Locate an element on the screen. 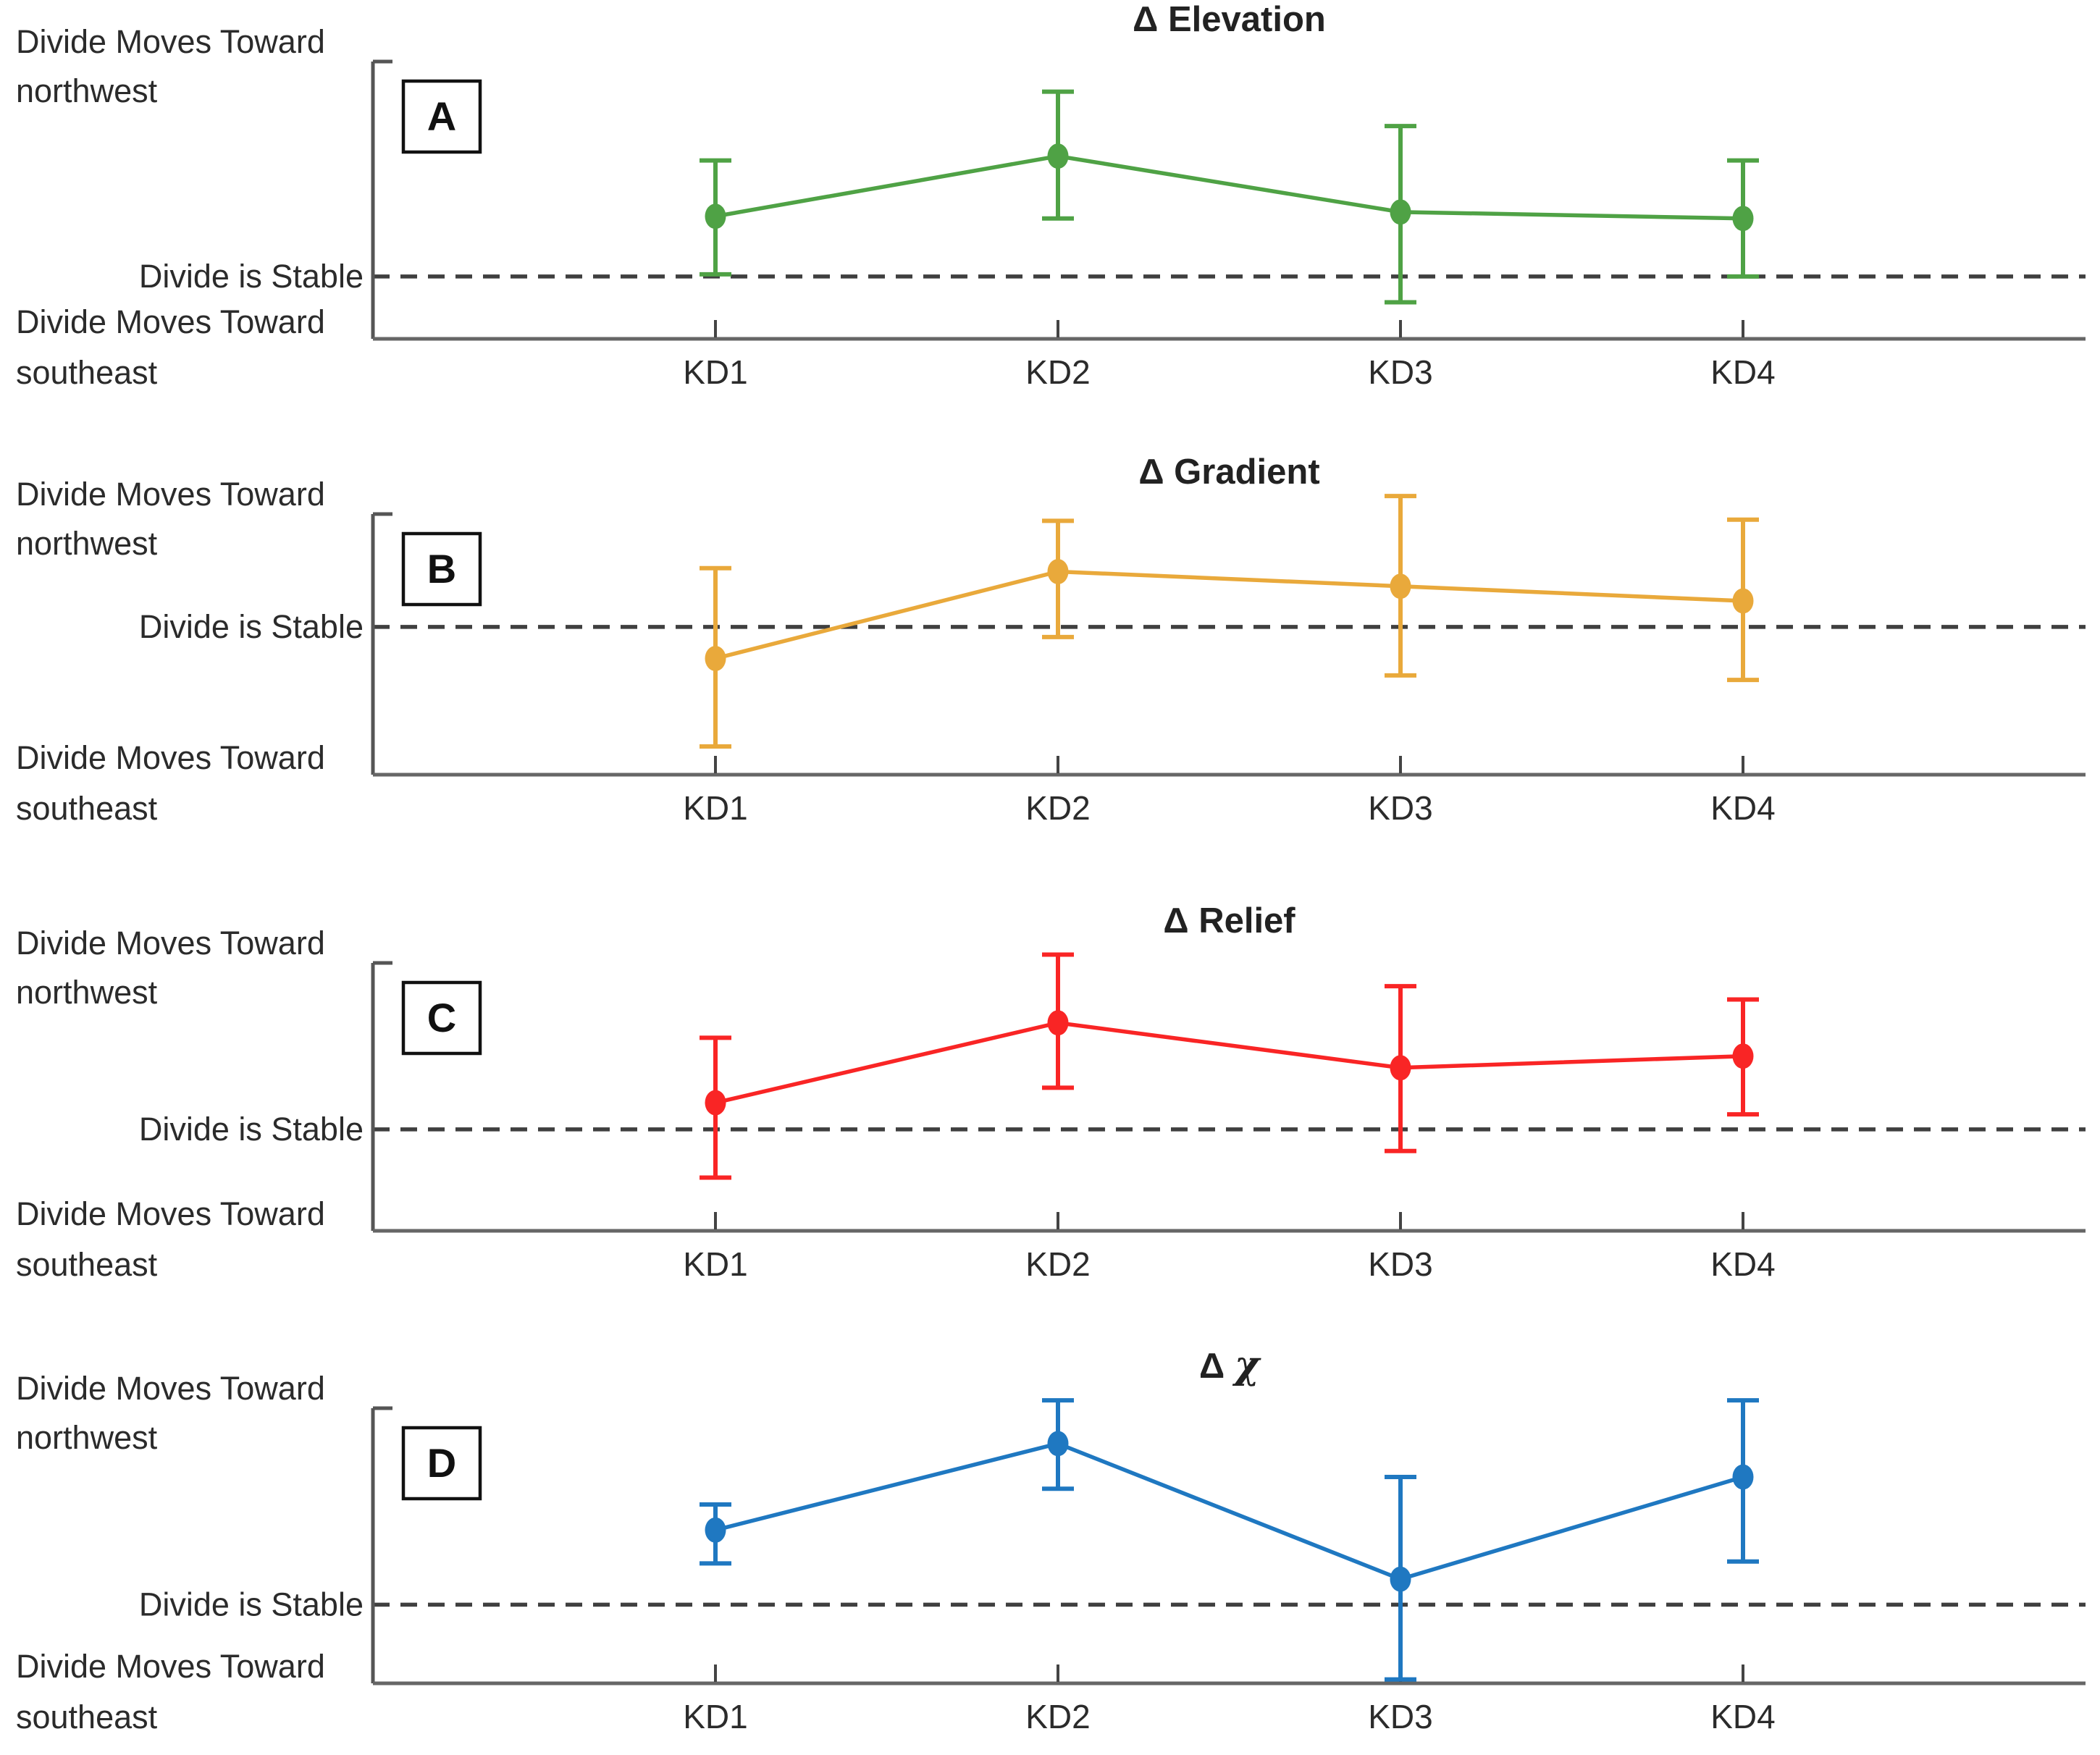  panel-title-d: Δ χ is located at coordinates (1230, 1365).